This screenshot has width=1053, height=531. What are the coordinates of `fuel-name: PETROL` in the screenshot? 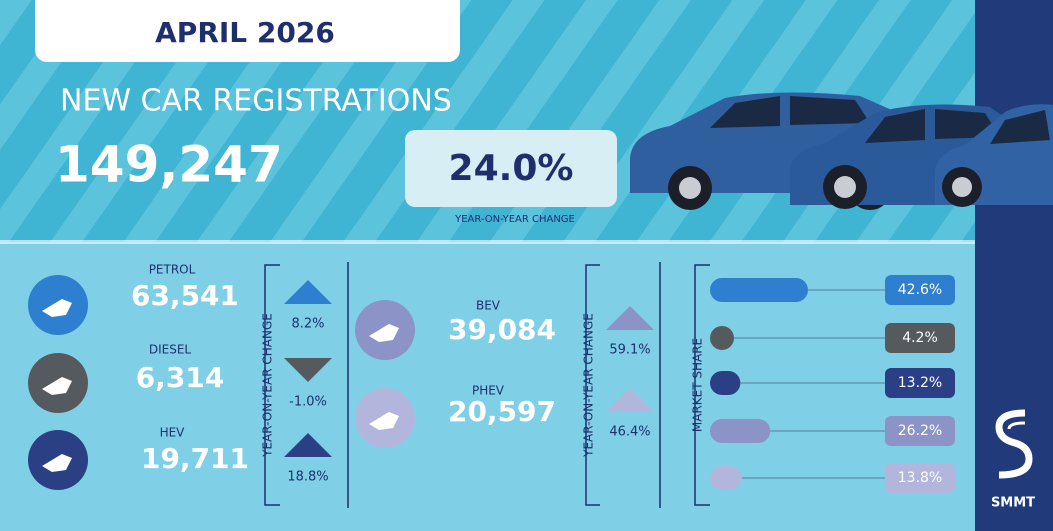 It's located at (172, 270).